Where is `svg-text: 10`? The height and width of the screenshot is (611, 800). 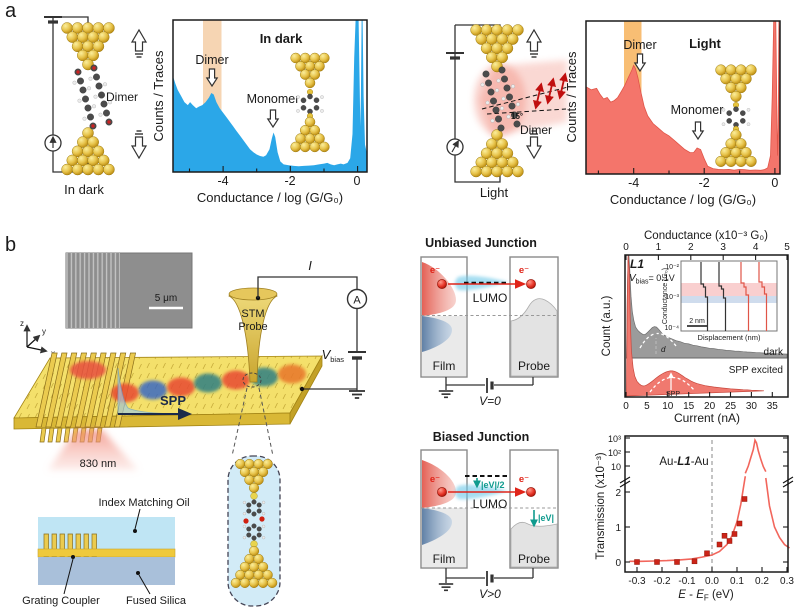
svg-text: 10 is located at coordinates (668, 406).